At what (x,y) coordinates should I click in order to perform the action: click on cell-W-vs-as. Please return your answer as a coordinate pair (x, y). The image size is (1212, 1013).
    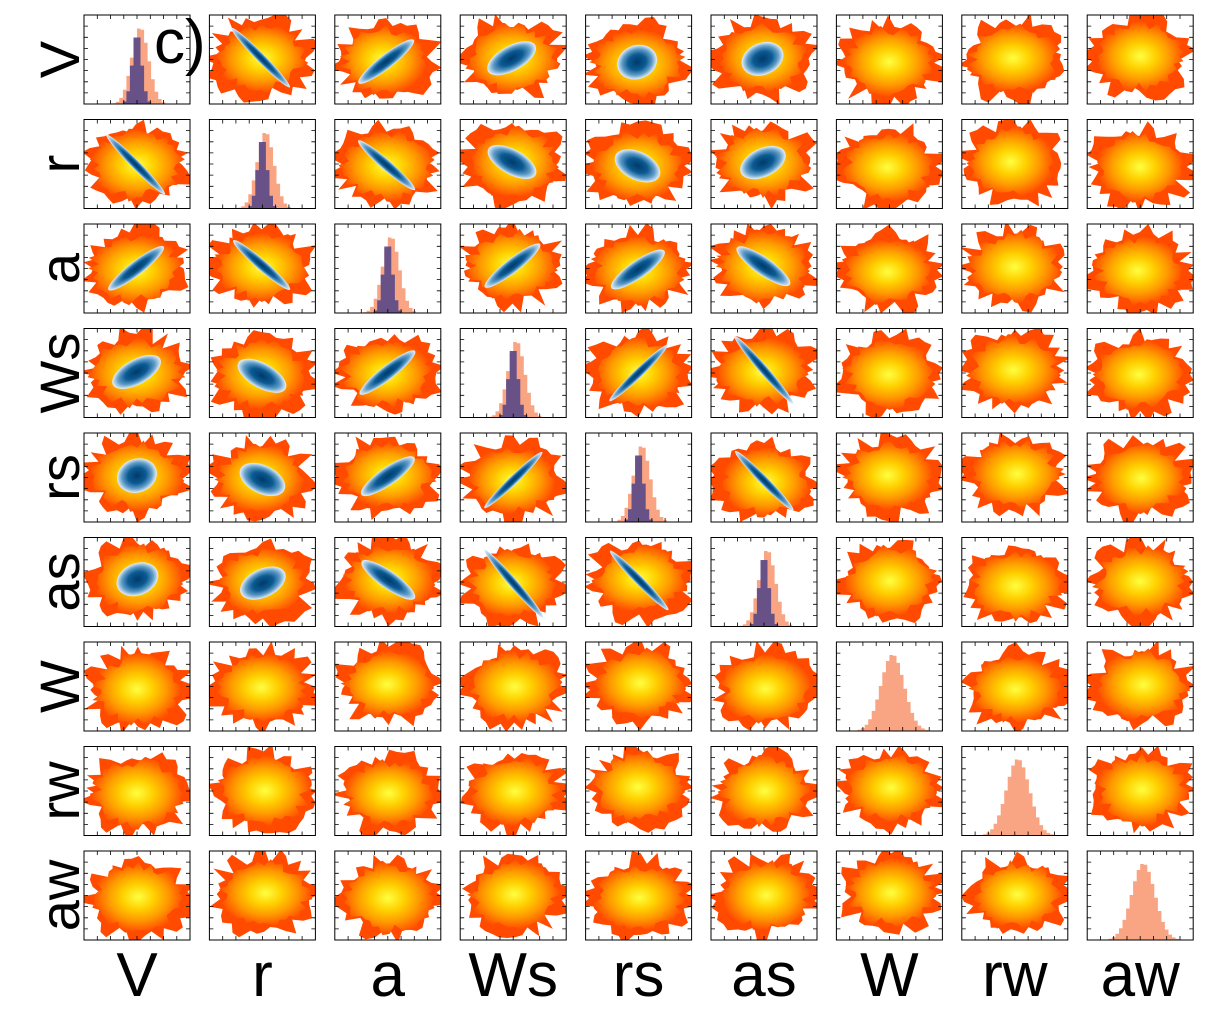
    Looking at the image, I should click on (764, 686).